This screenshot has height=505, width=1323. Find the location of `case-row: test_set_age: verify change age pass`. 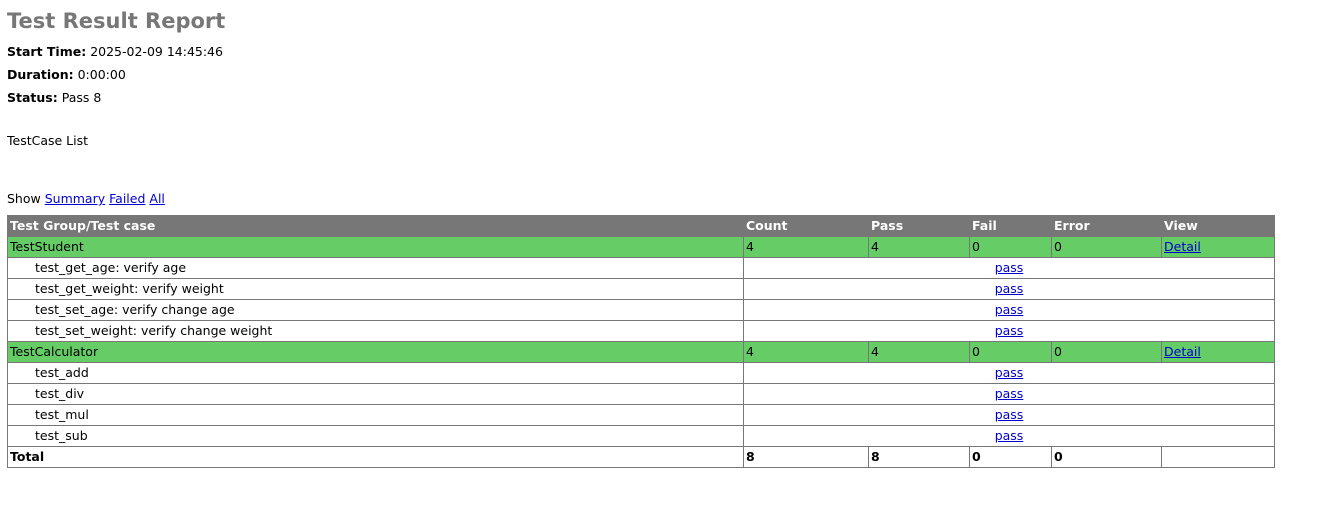

case-row: test_set_age: verify change age pass is located at coordinates (641, 310).